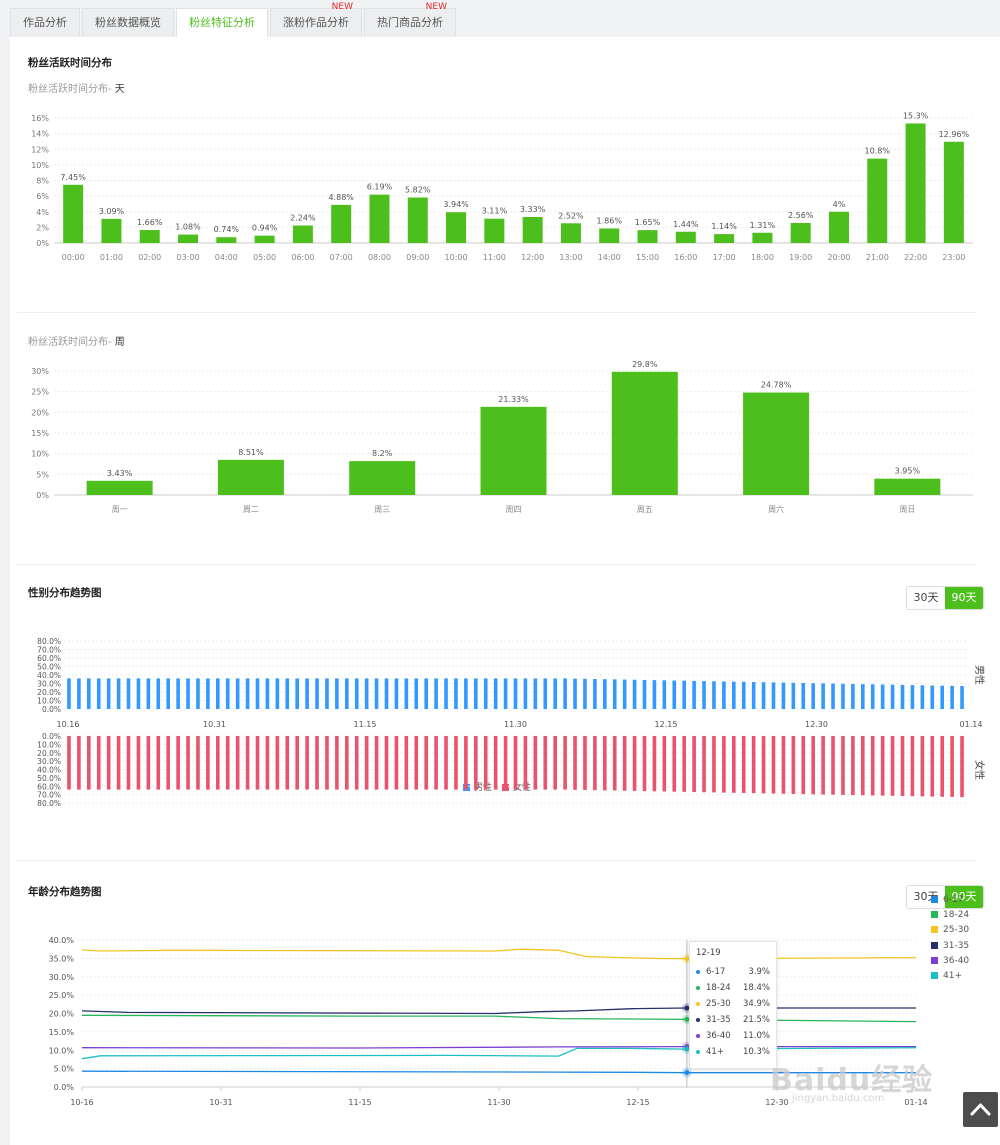 This screenshot has height=1145, width=1000. I want to click on legend-item-25-30: 25-30, so click(950, 930).